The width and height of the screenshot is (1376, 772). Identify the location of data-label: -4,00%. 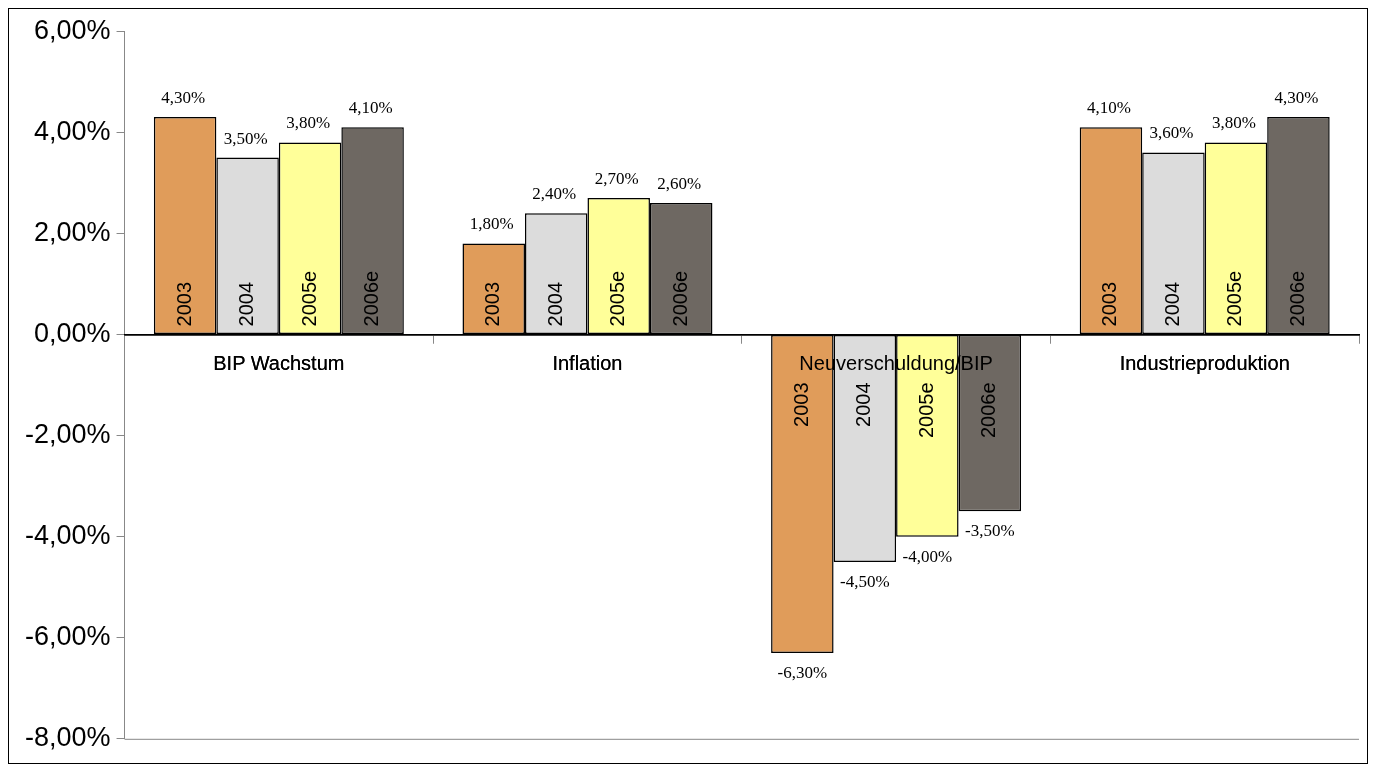
(927, 556).